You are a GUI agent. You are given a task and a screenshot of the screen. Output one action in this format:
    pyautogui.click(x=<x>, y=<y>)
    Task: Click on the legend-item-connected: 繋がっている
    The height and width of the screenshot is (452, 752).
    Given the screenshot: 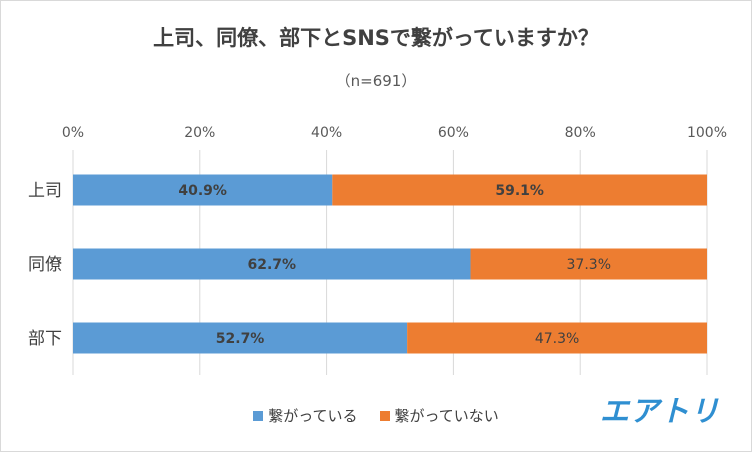 What is the action you would take?
    pyautogui.click(x=305, y=415)
    